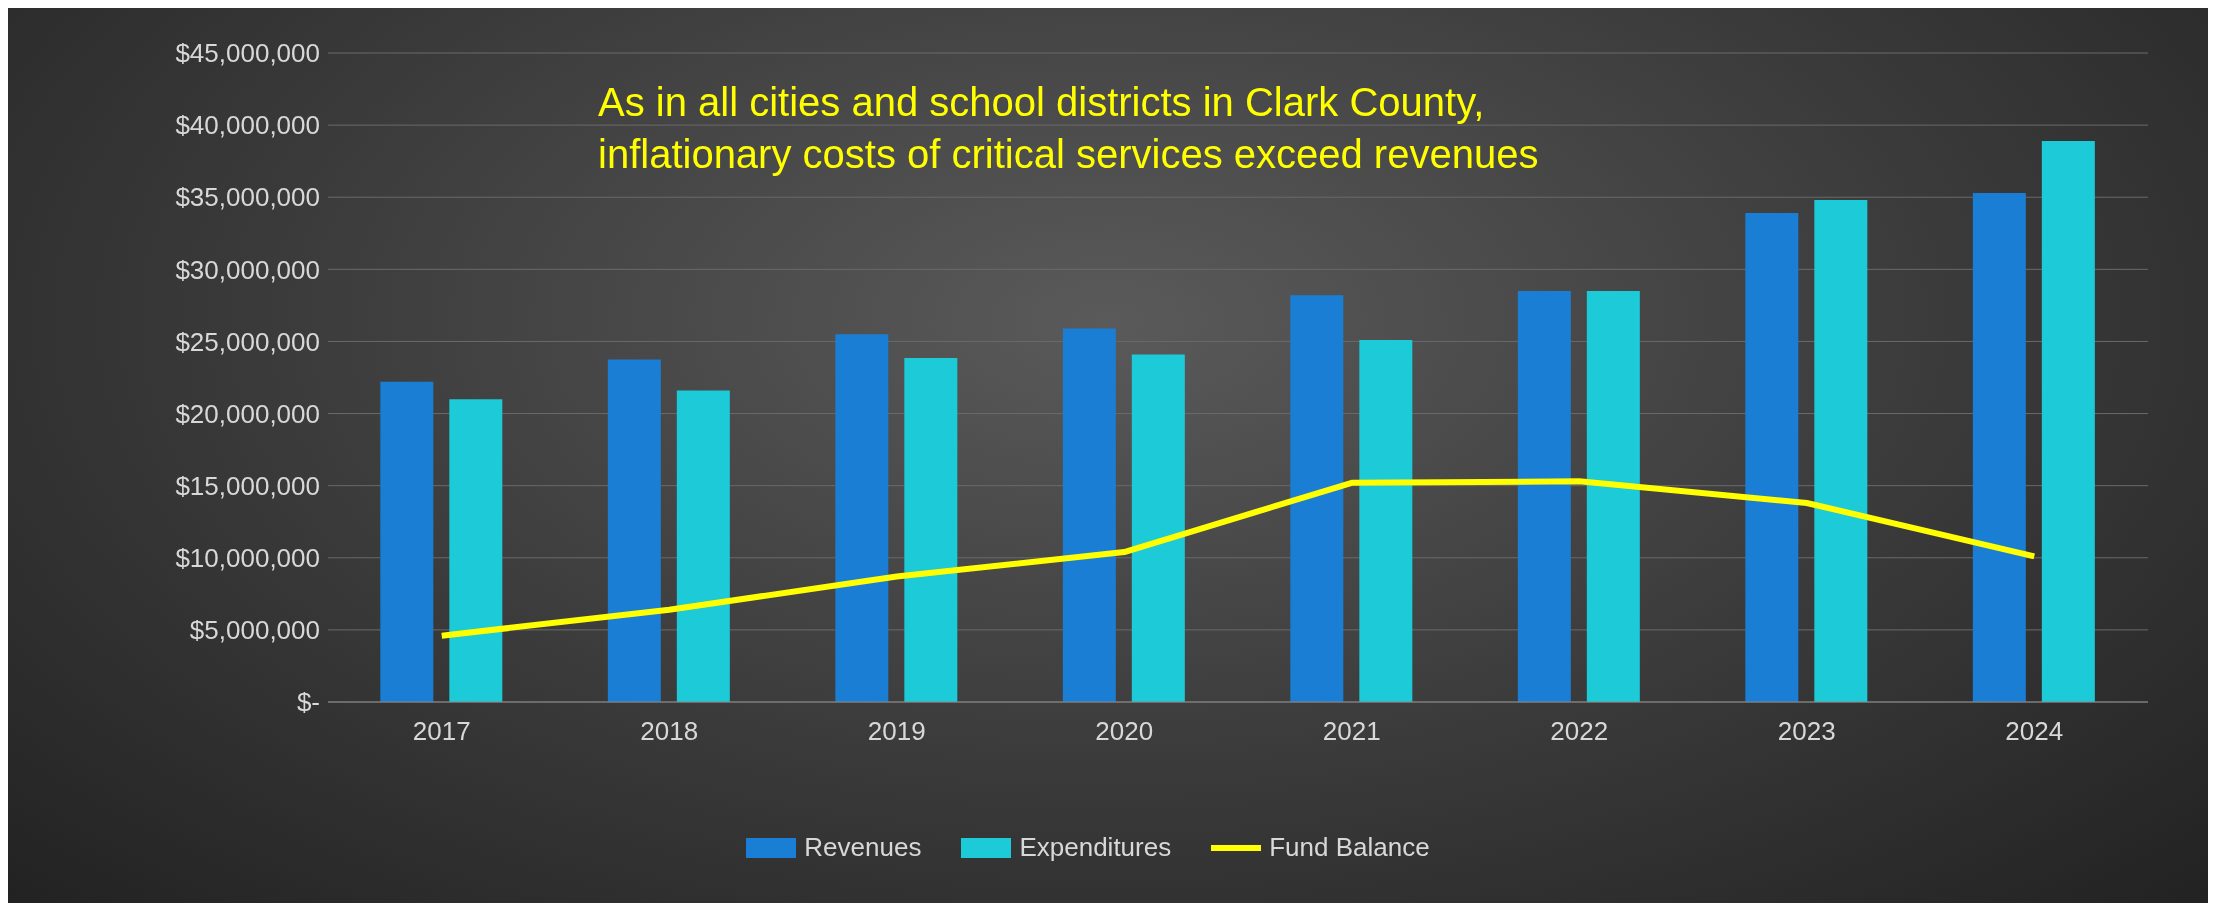  I want to click on y-tick-label: $30,000,000, so click(247, 269).